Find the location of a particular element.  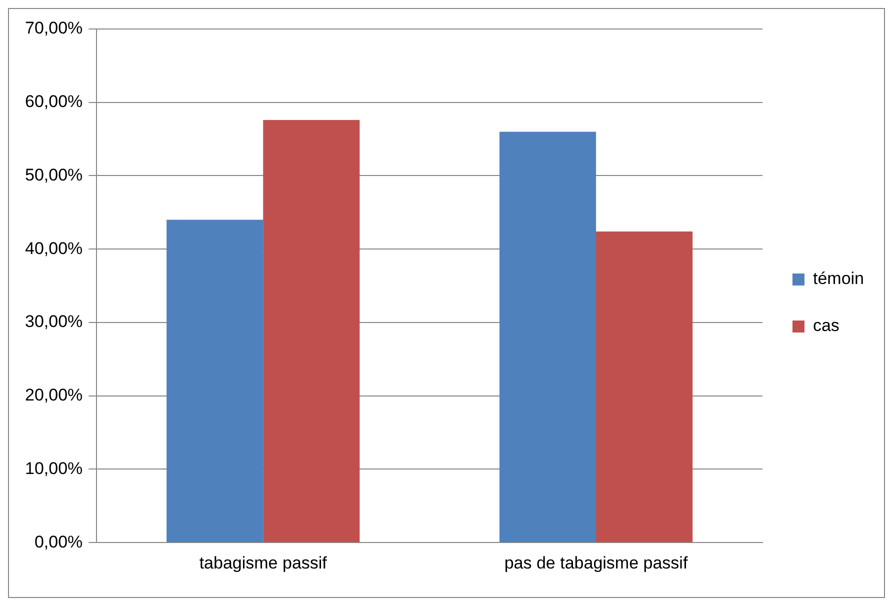

y-tick-label: 60,00% is located at coordinates (53, 102).